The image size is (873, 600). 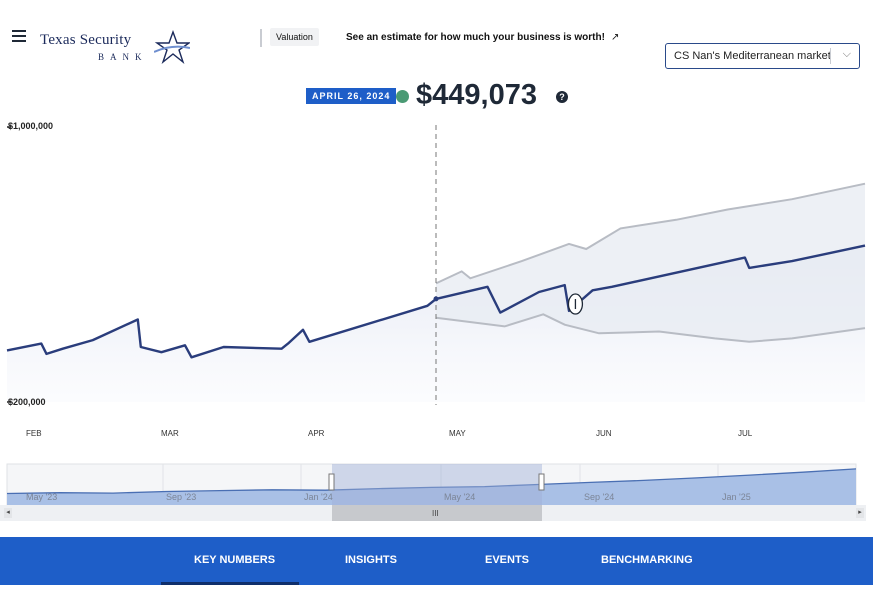 What do you see at coordinates (123, 57) in the screenshot?
I see `logo-subtitle: BANK` at bounding box center [123, 57].